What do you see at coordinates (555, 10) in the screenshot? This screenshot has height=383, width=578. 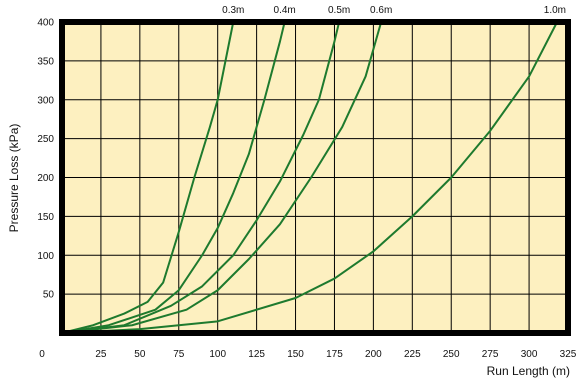 I see `series-label: 1.0m` at bounding box center [555, 10].